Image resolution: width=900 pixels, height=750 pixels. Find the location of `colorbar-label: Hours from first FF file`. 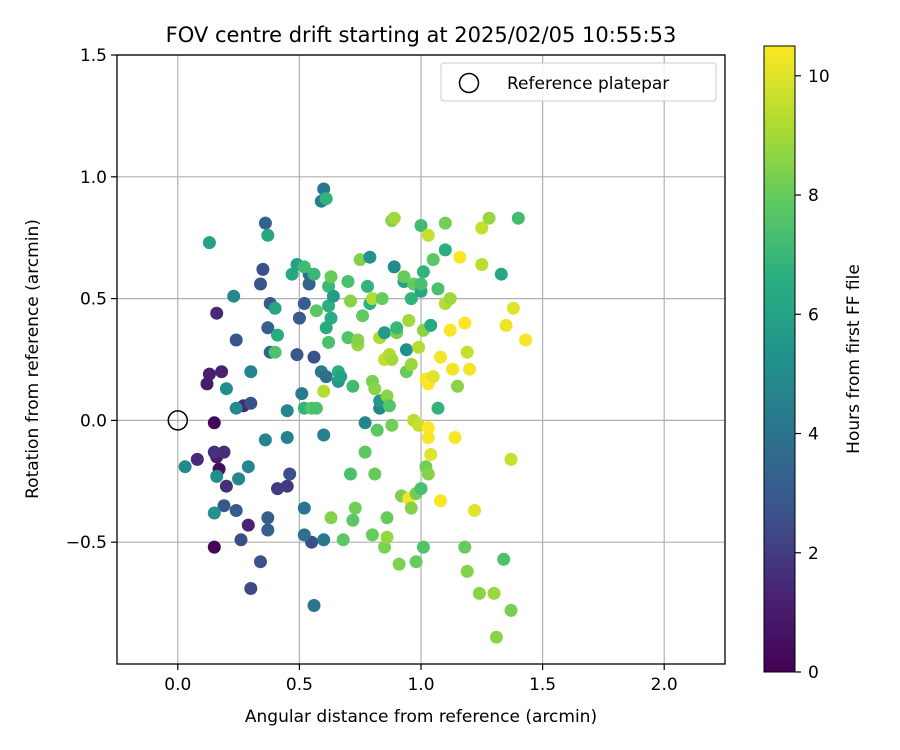

colorbar-label: Hours from first FF file is located at coordinates (854, 359).